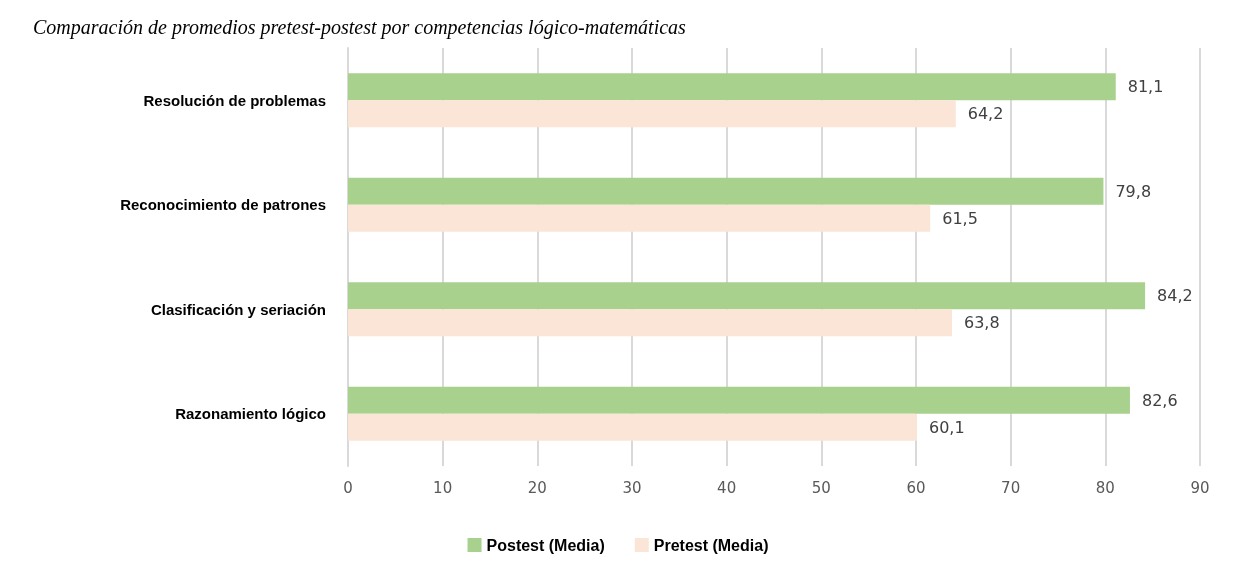 Image resolution: width=1236 pixels, height=574 pixels. I want to click on x-tick-label: 20, so click(537, 487).